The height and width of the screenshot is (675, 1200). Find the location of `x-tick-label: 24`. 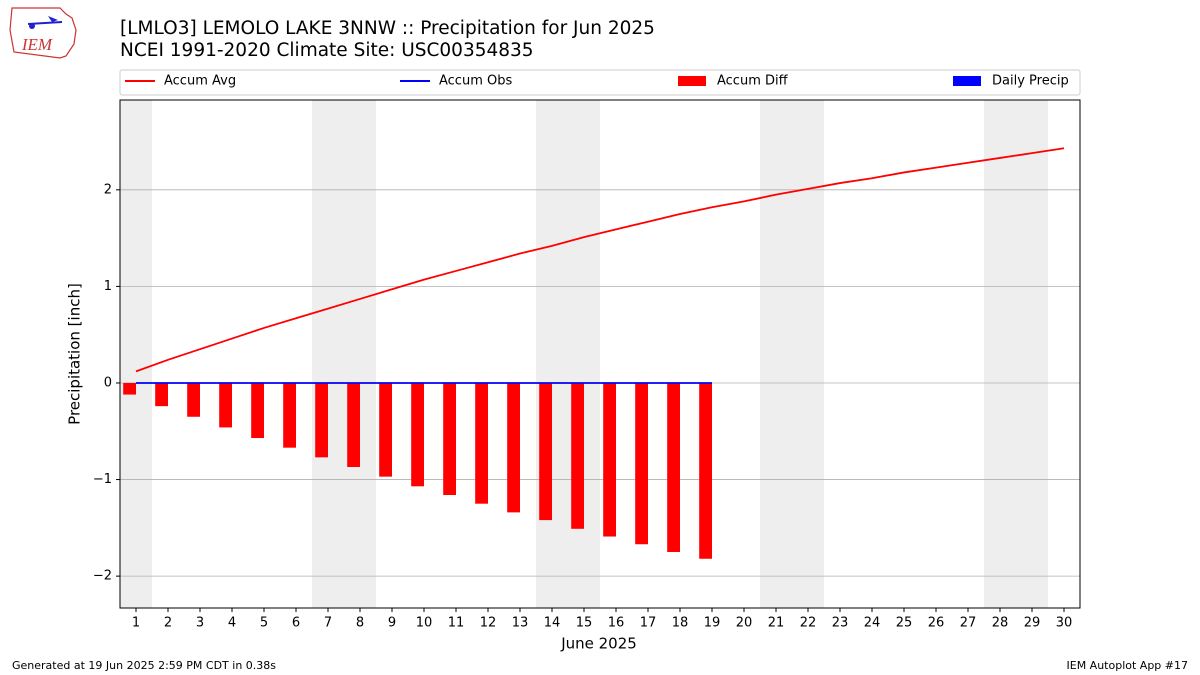

x-tick-label: 24 is located at coordinates (872, 623).